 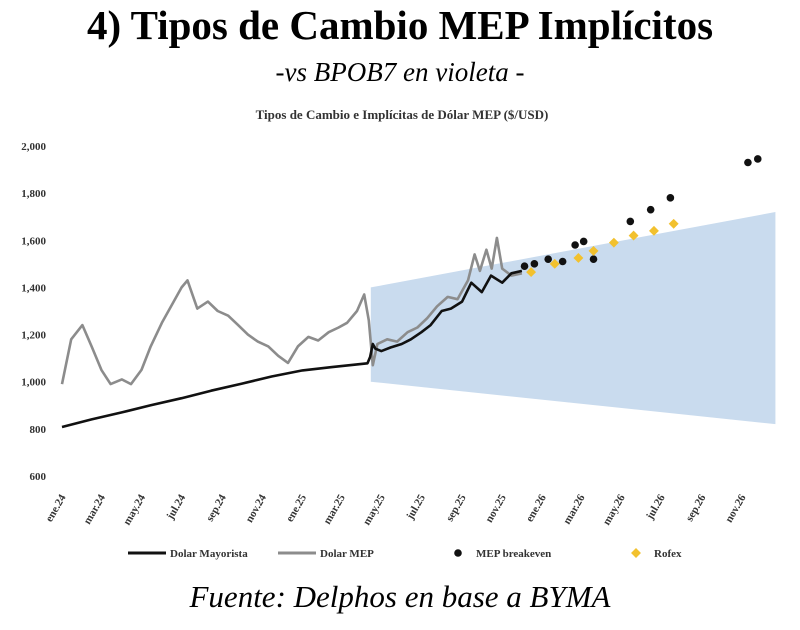 I want to click on x-tick-label: mar.25, so click(x=334, y=509).